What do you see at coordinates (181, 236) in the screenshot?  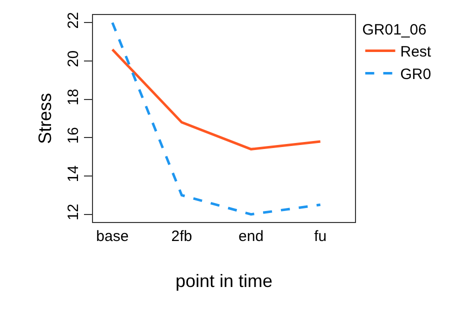 I see `x-tick-label: 2fb` at bounding box center [181, 236].